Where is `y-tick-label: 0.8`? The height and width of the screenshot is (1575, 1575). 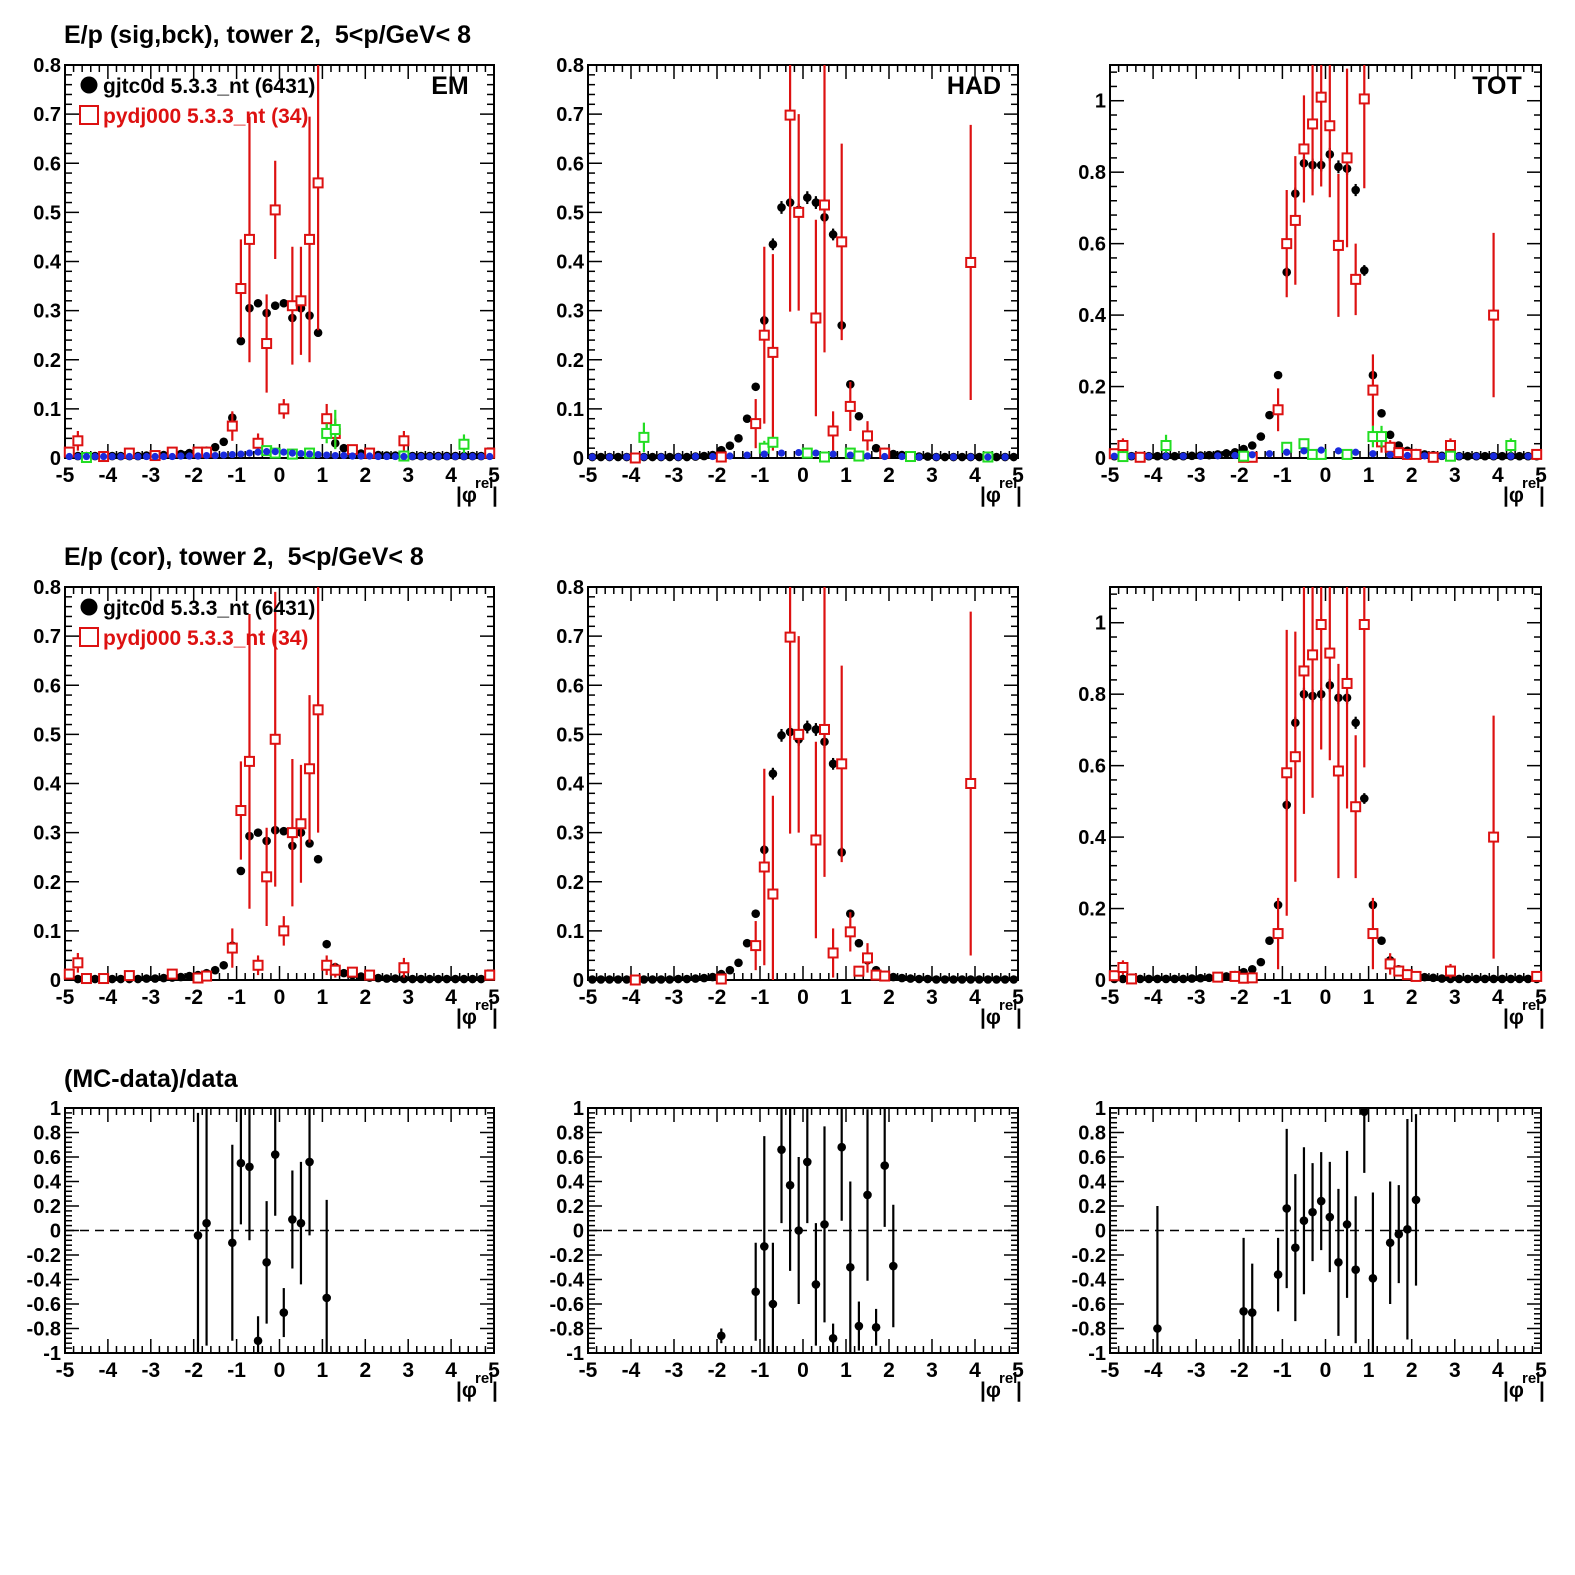
y-tick-label: 0.8 is located at coordinates (1092, 1134).